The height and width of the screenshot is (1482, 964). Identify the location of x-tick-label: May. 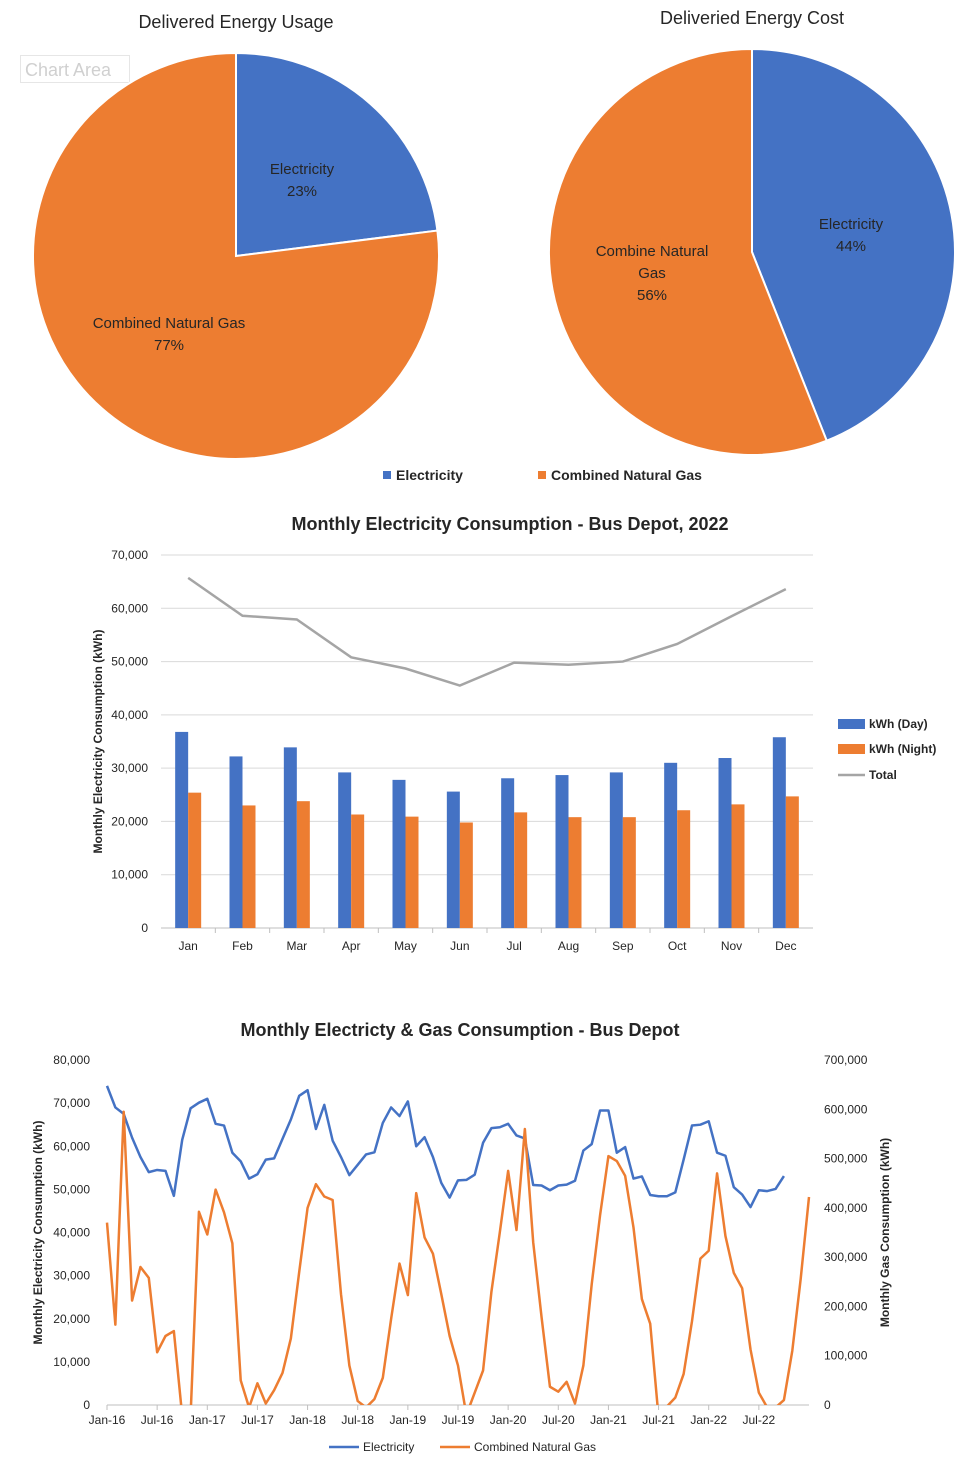
(405, 946).